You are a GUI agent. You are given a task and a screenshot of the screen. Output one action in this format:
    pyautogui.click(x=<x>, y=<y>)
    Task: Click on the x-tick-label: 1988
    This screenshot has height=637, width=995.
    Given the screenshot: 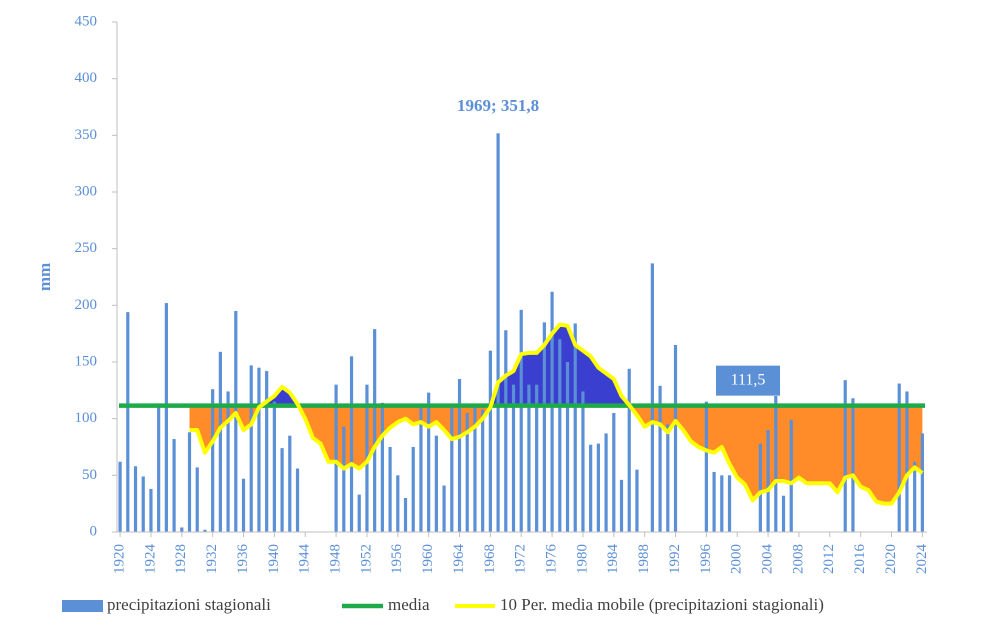 What is the action you would take?
    pyautogui.click(x=644, y=559)
    